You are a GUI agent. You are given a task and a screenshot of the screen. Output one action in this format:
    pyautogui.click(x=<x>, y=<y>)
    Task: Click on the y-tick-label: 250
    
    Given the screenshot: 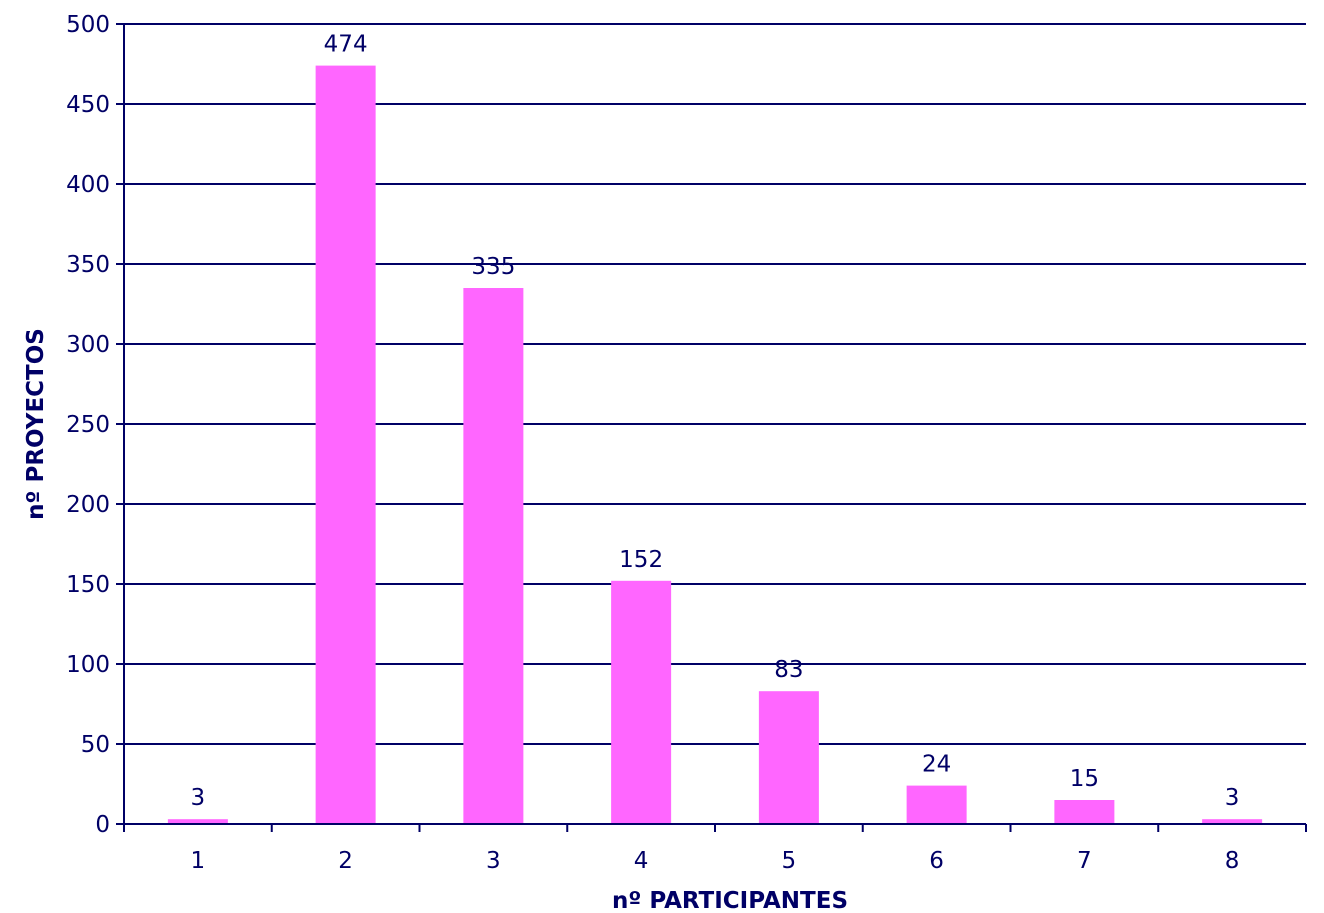 What is the action you would take?
    pyautogui.click(x=88, y=425)
    